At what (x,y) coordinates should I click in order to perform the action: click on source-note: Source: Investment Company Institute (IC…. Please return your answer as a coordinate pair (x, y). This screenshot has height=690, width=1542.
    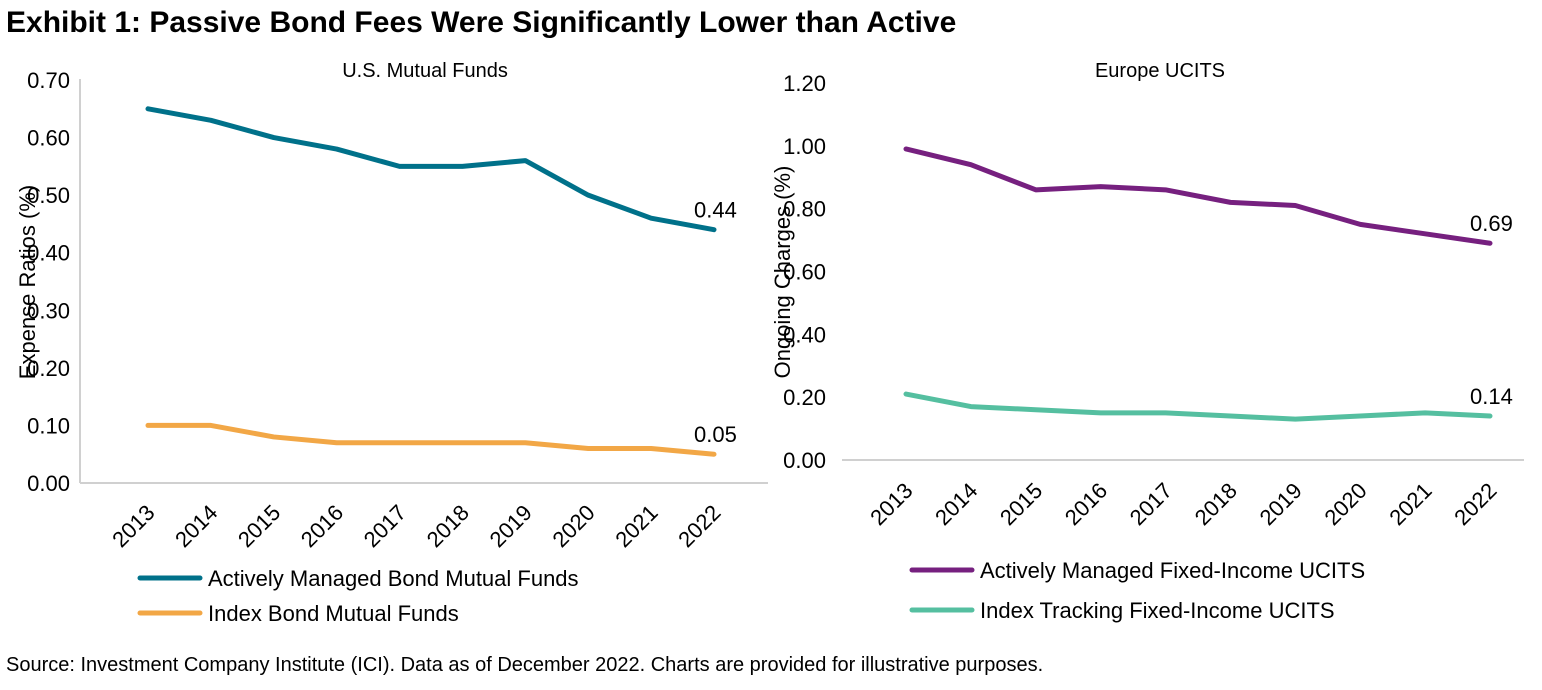
    Looking at the image, I should click on (525, 665).